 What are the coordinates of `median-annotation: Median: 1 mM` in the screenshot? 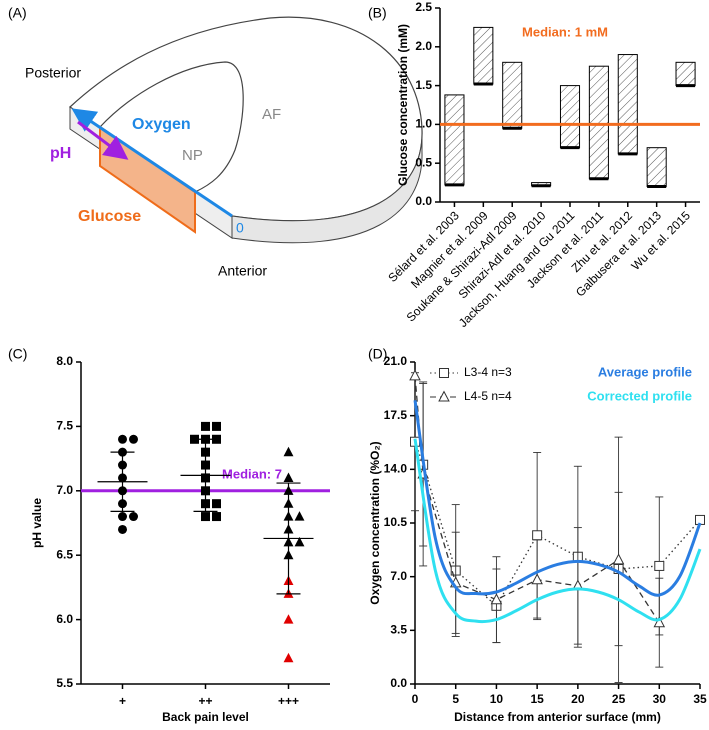 It's located at (565, 31).